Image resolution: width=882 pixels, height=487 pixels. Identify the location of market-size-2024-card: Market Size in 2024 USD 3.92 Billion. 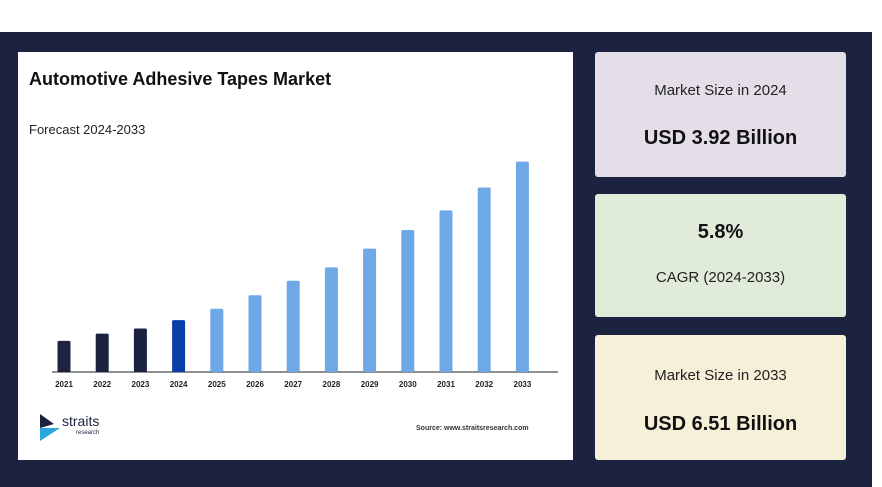
(720, 114).